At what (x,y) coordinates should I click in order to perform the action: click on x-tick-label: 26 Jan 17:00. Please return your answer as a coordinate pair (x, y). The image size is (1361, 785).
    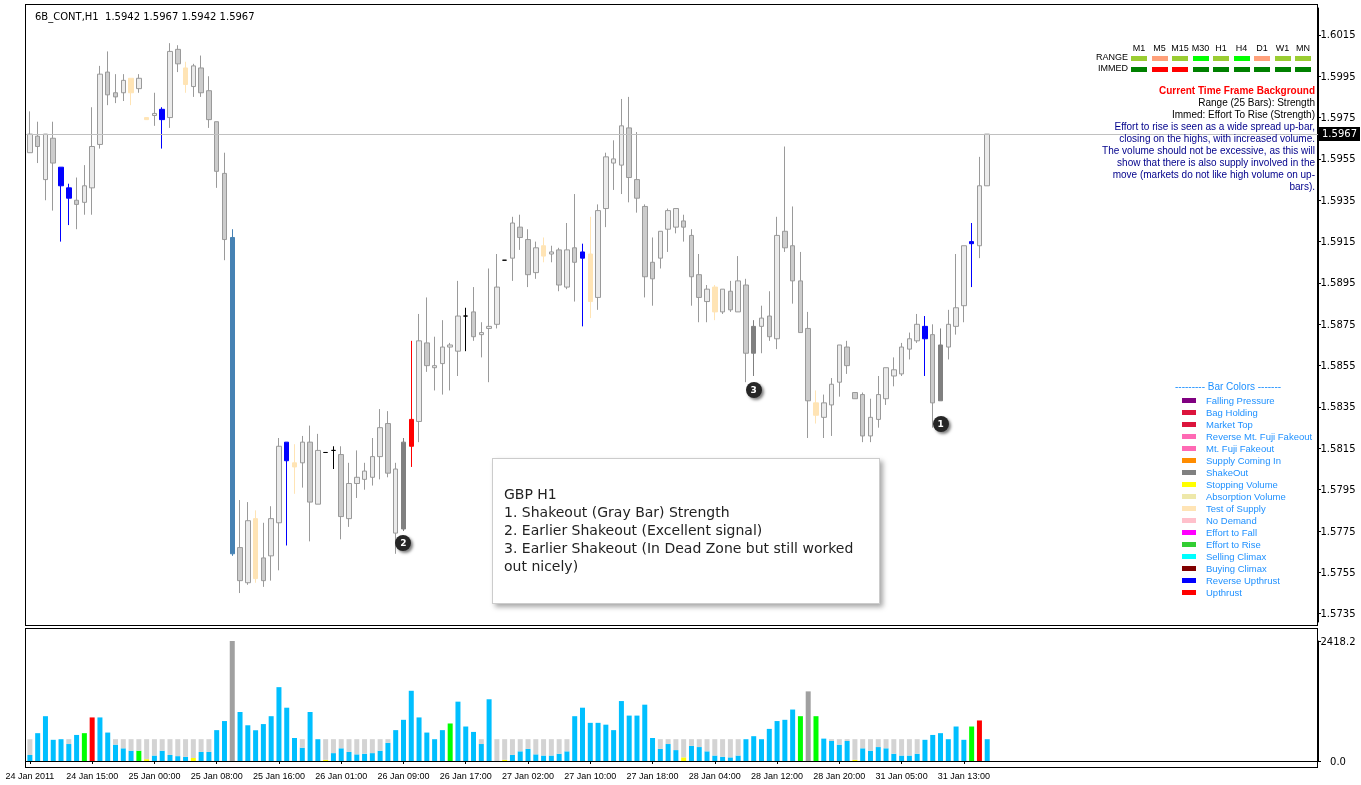
    Looking at the image, I should click on (465, 775).